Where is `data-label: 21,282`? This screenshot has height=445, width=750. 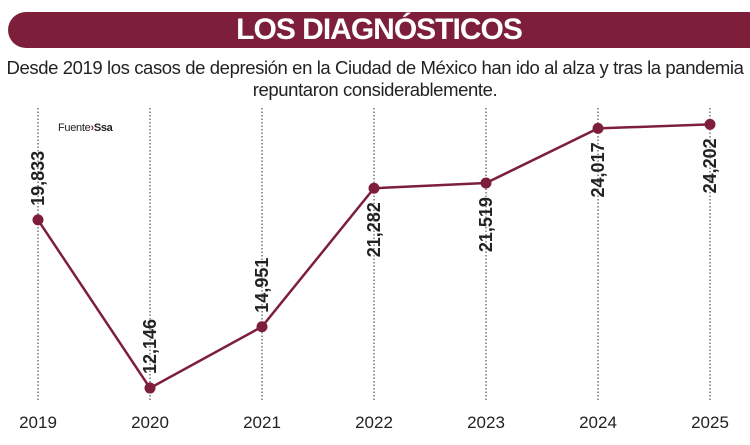
data-label: 21,282 is located at coordinates (374, 229).